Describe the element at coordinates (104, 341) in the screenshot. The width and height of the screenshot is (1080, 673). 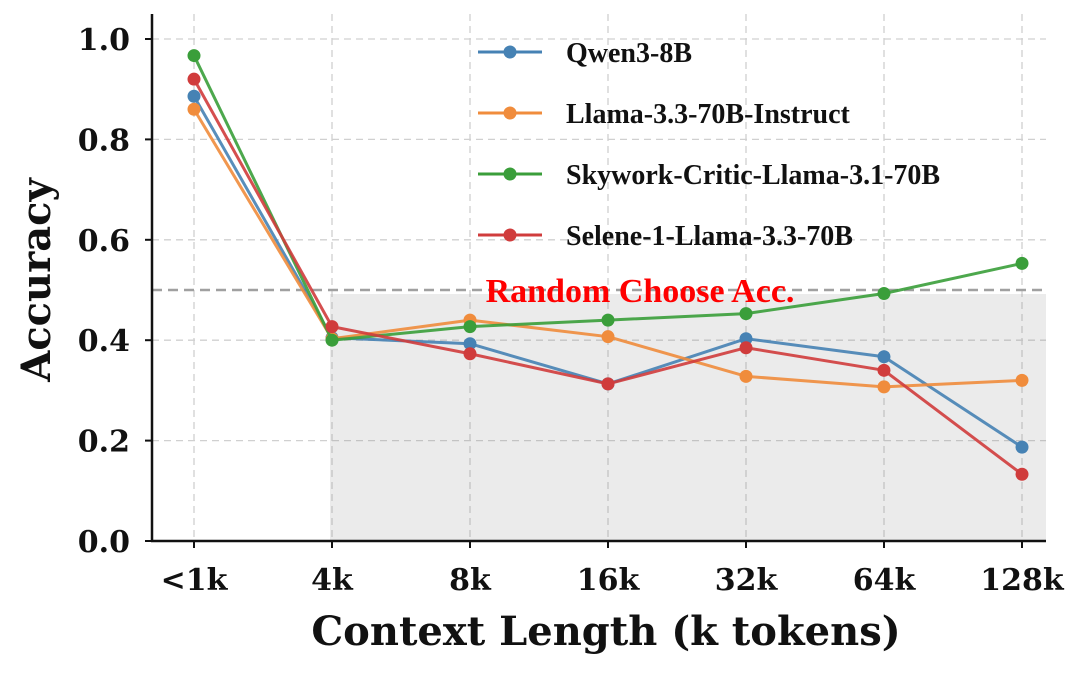
I see `y-tick-label: 0.4` at that location.